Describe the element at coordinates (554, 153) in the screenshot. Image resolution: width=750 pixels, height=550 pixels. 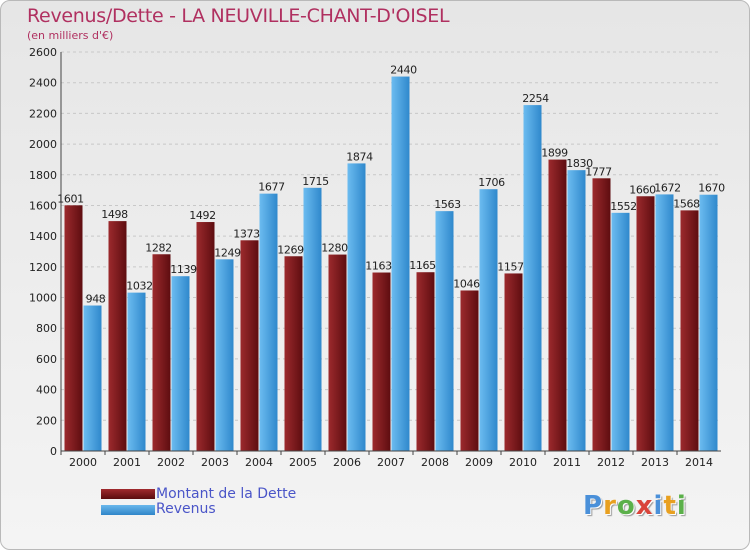
I see `data-label-dette: 1899` at that location.